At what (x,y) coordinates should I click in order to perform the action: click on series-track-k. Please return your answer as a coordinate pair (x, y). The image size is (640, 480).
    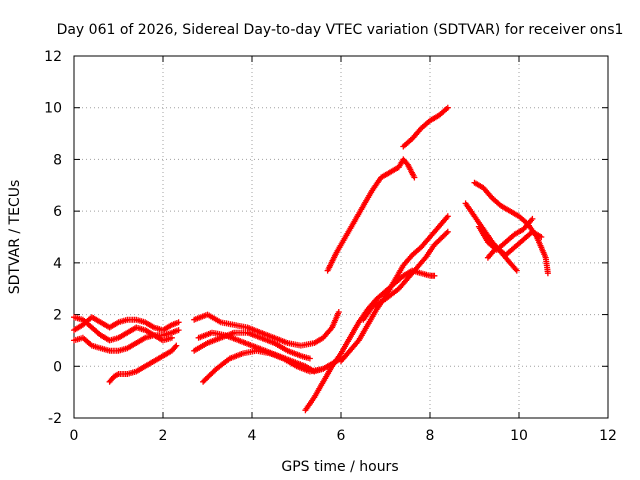
    Looking at the image, I should click on (405, 275).